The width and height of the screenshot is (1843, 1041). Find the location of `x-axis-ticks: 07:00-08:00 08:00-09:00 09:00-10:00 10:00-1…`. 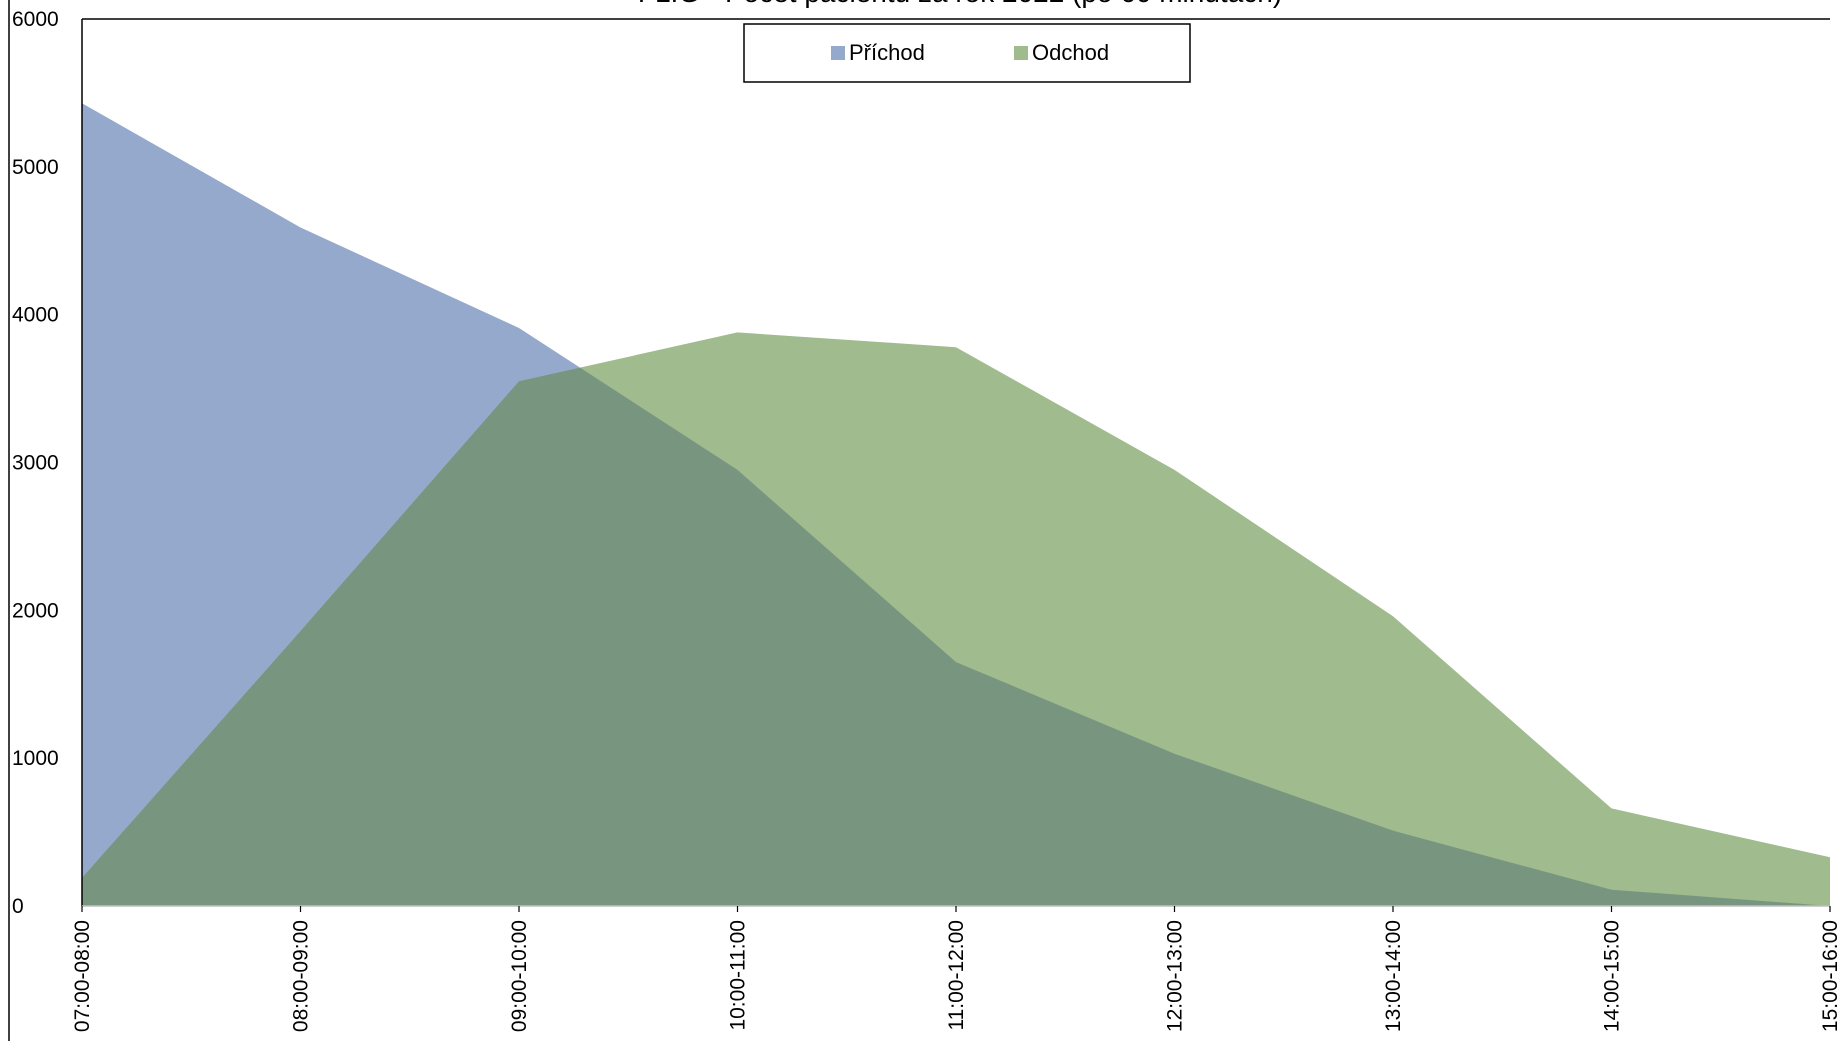

x-axis-ticks: 07:00-08:00 08:00-09:00 09:00-10:00 10:00-1… is located at coordinates (956, 969).